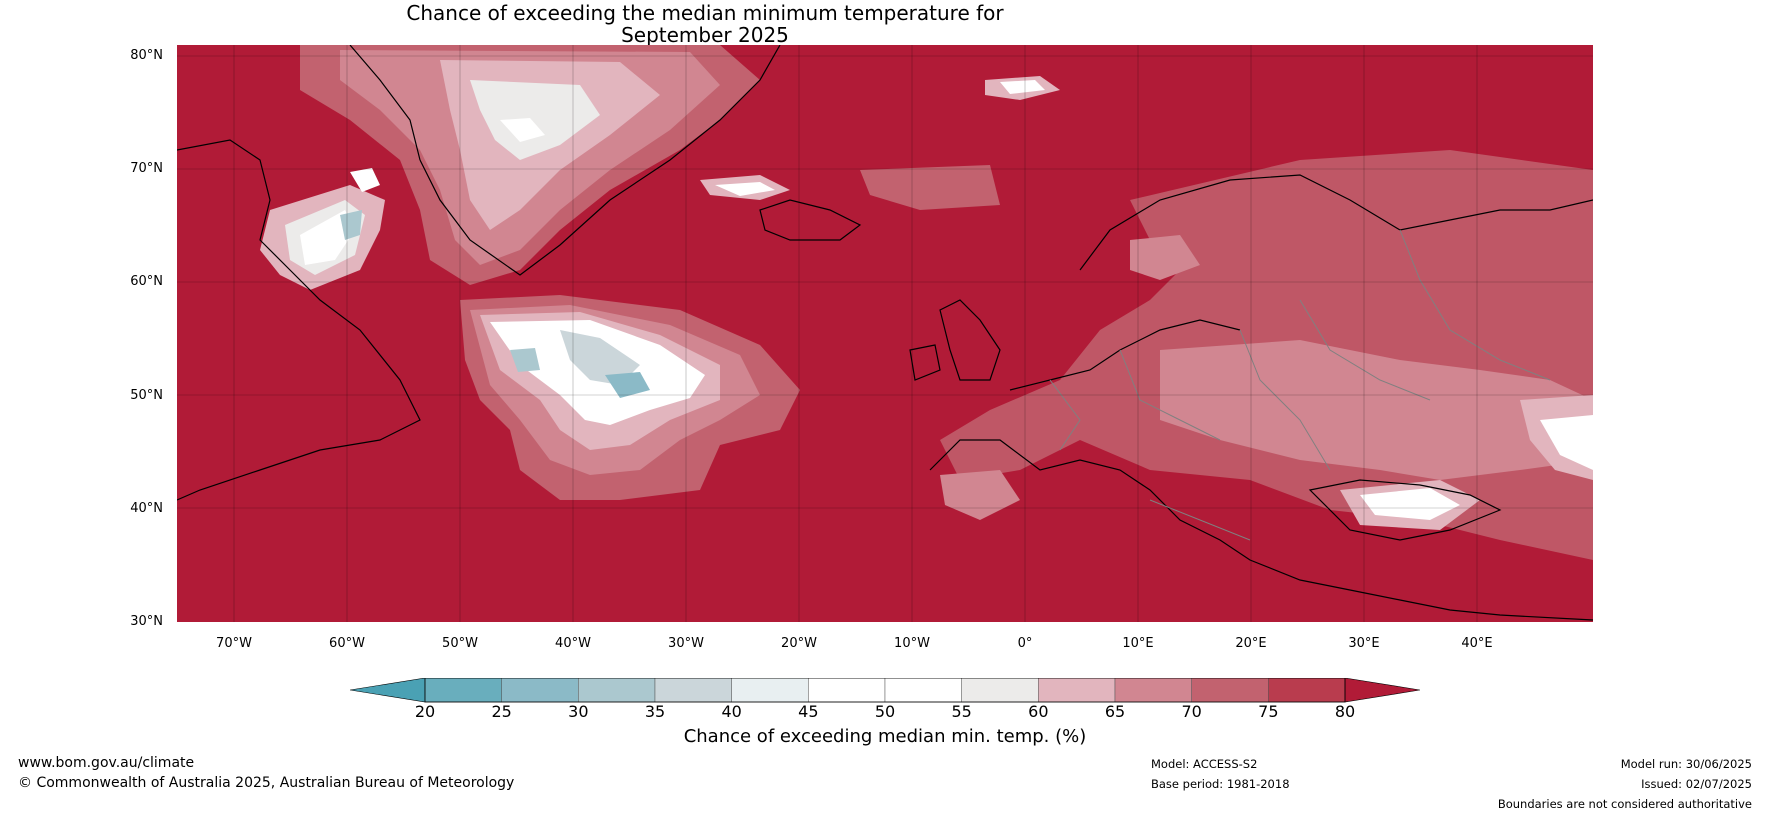 The height and width of the screenshot is (816, 1770). What do you see at coordinates (1138, 643) in the screenshot?
I see `lon-label-10e: 10°E` at bounding box center [1138, 643].